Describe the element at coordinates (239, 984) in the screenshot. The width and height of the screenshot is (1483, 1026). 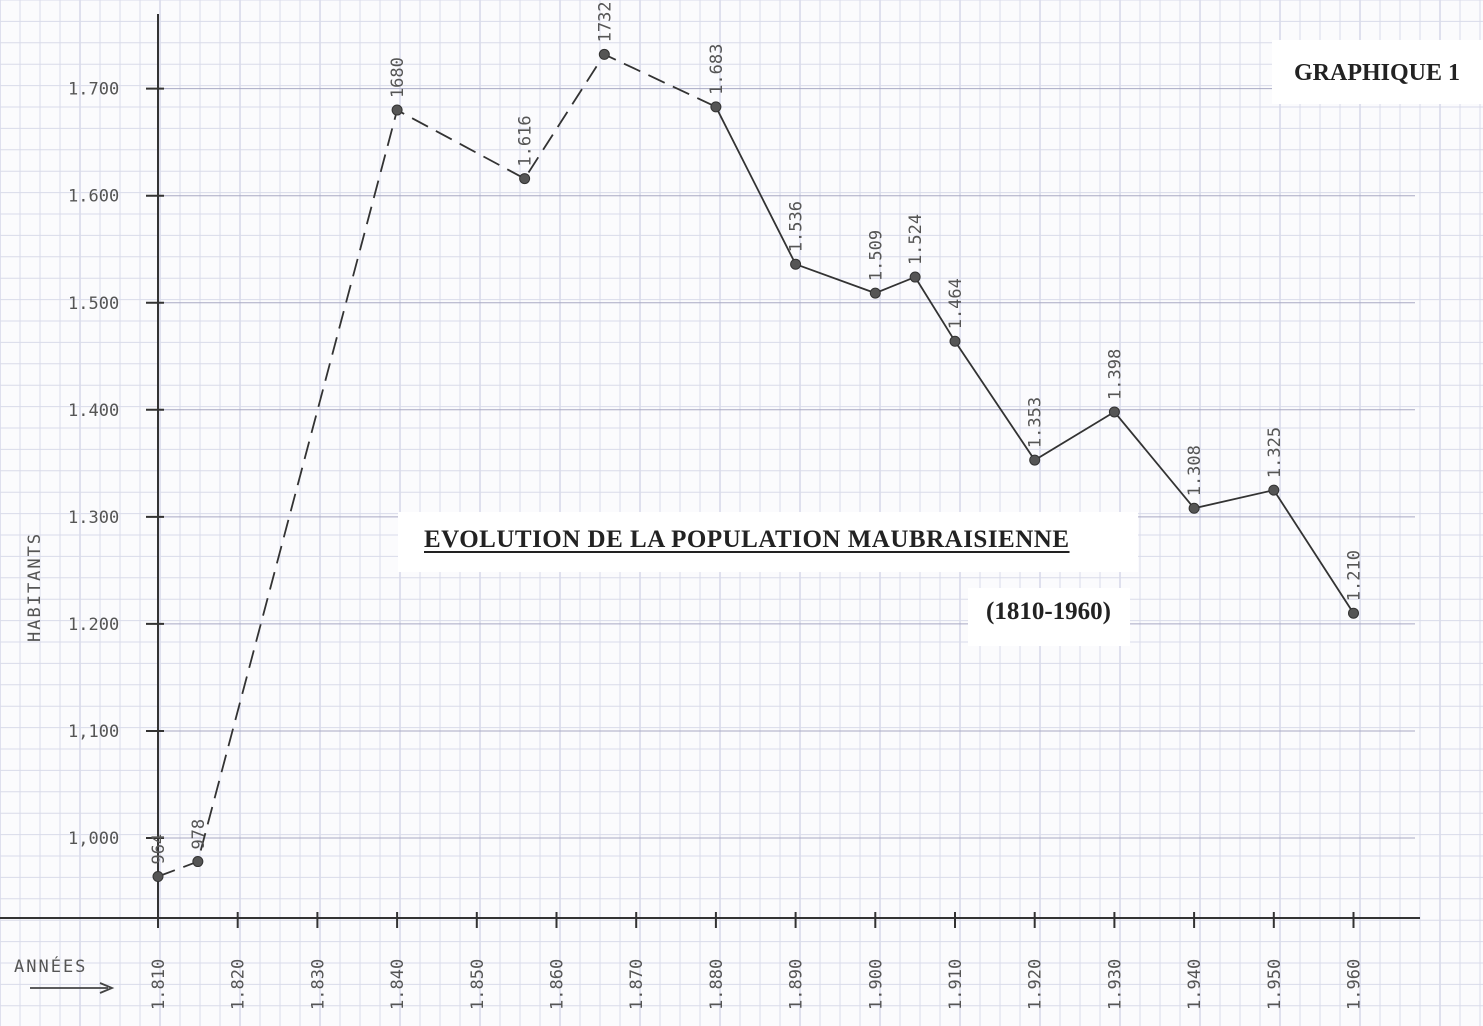
I see `x-tick-label: 1.820` at that location.